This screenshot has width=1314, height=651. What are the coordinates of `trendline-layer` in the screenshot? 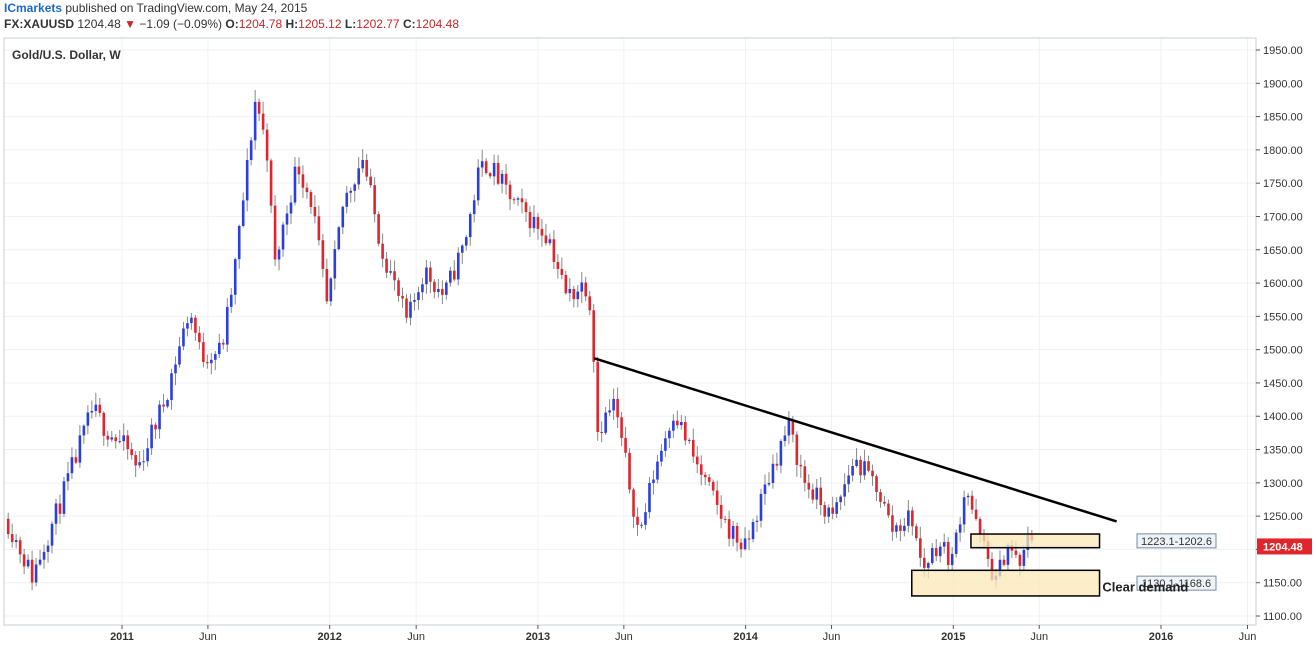 It's located at (855, 440).